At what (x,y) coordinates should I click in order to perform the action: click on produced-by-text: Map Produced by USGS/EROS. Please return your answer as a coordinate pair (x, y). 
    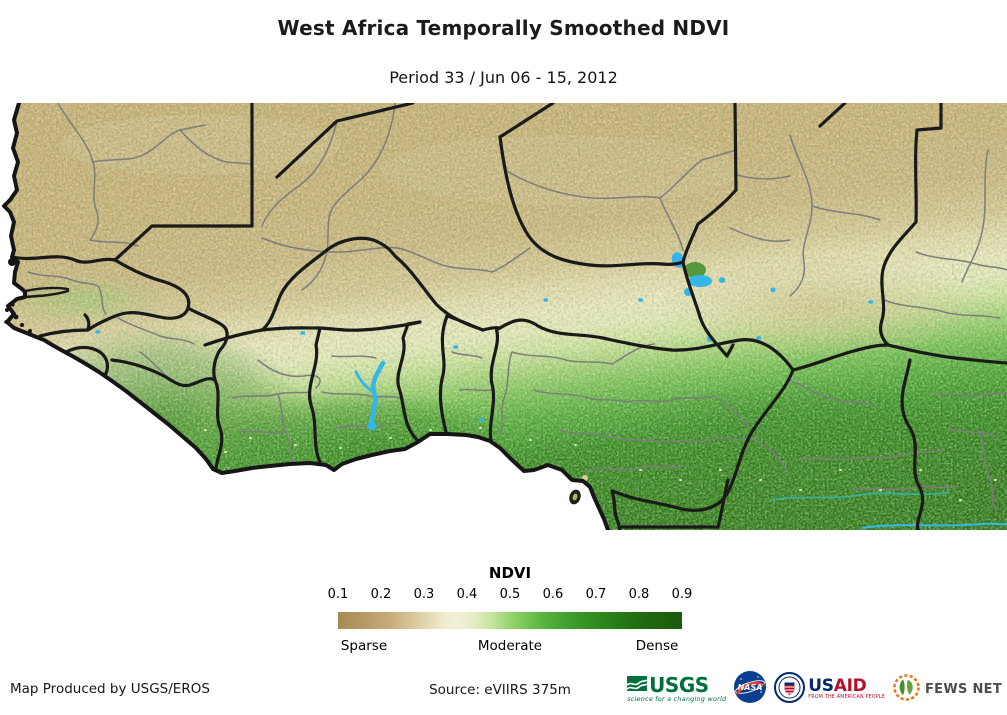
    Looking at the image, I should click on (110, 689).